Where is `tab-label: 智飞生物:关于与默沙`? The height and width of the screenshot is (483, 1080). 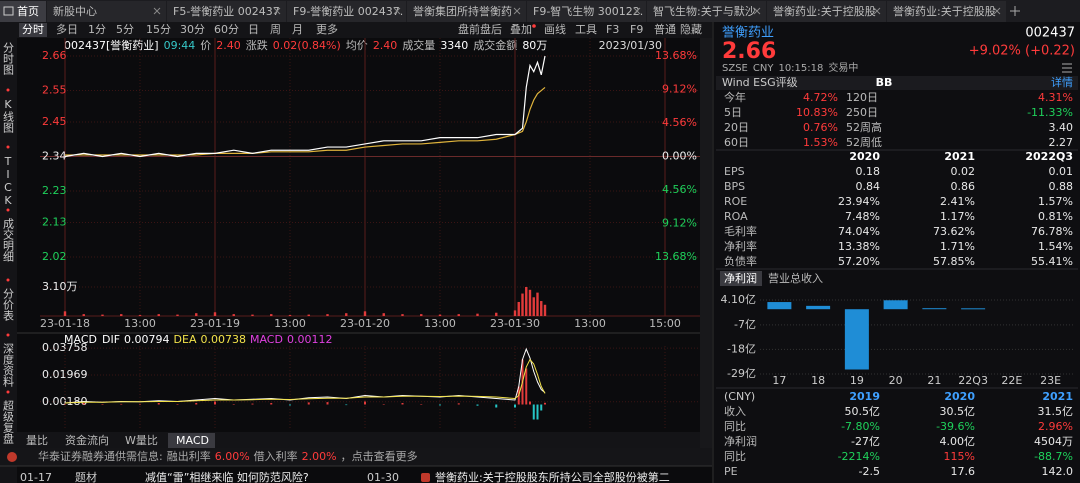 tab-label: 智飞生物:关于与默沙 is located at coordinates (704, 11).